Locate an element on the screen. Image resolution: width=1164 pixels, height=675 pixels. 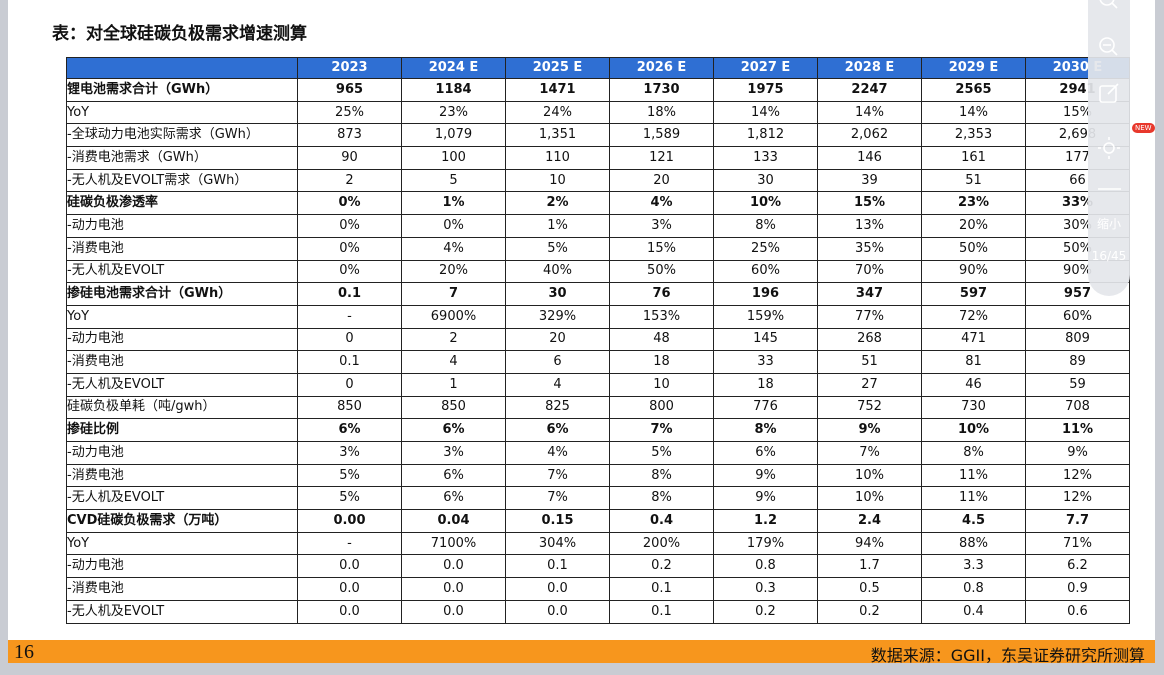
cell: 10% is located at coordinates (869, 498).